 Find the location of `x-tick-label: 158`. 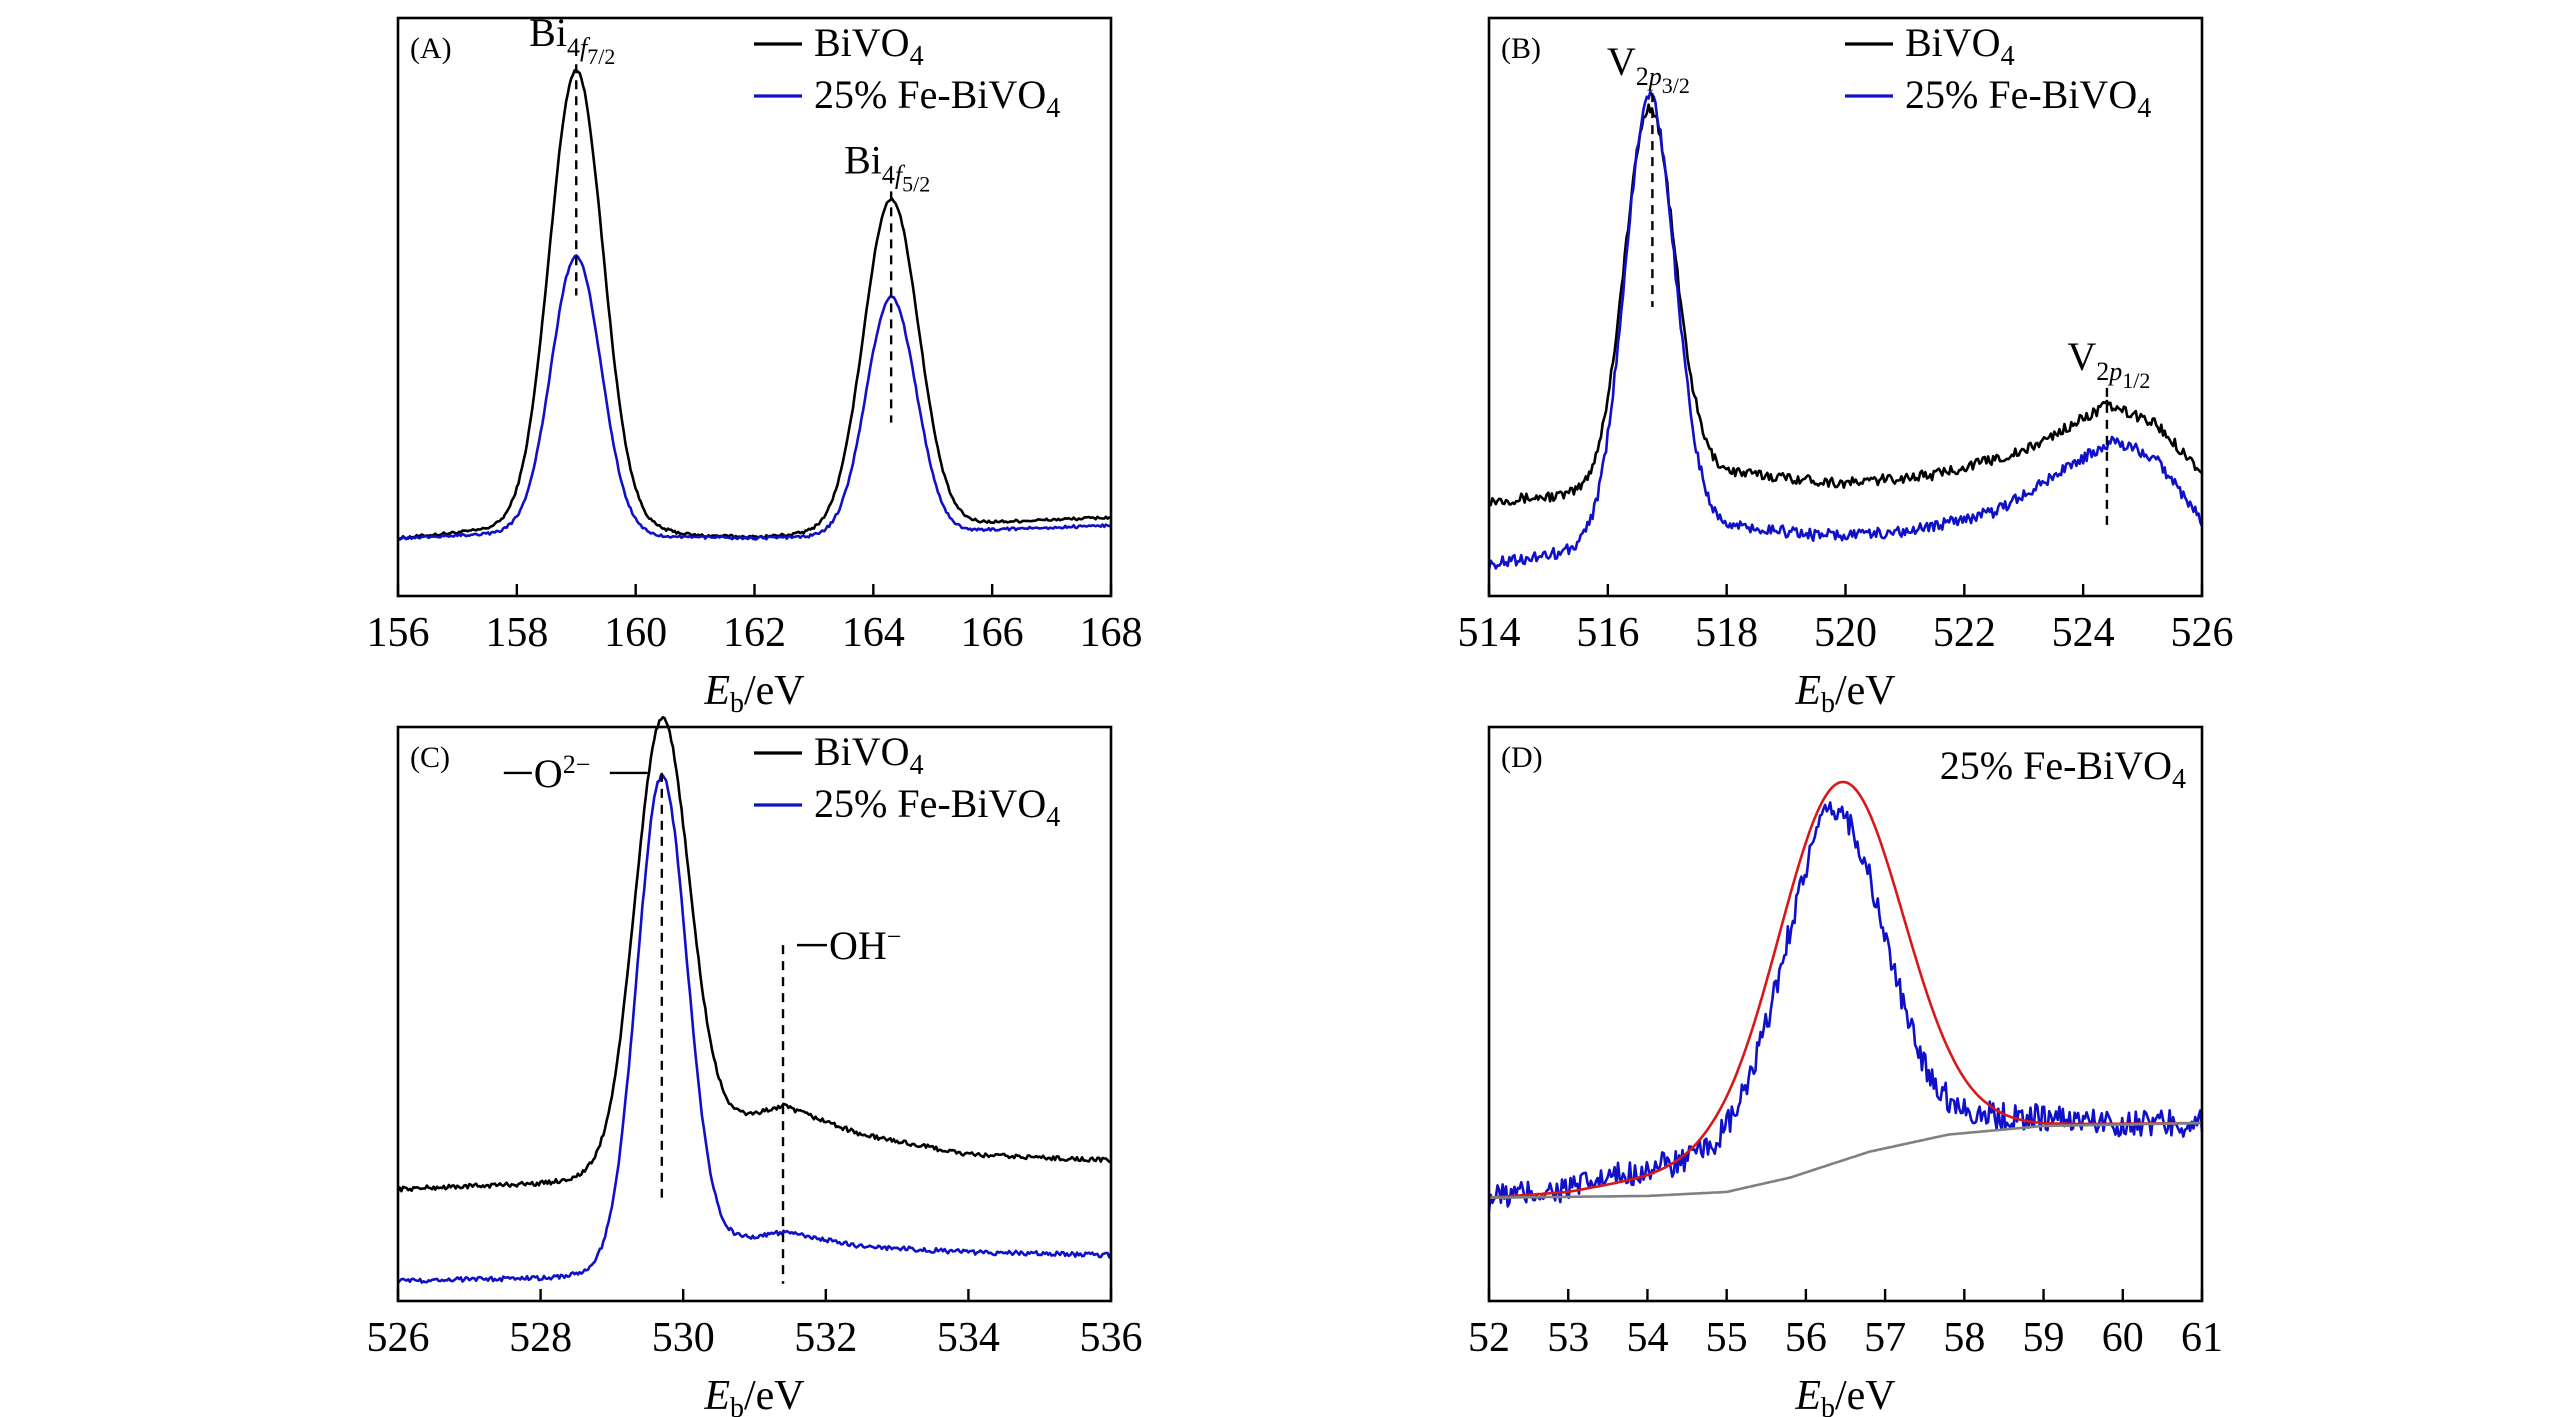

x-tick-label: 158 is located at coordinates (516, 633).